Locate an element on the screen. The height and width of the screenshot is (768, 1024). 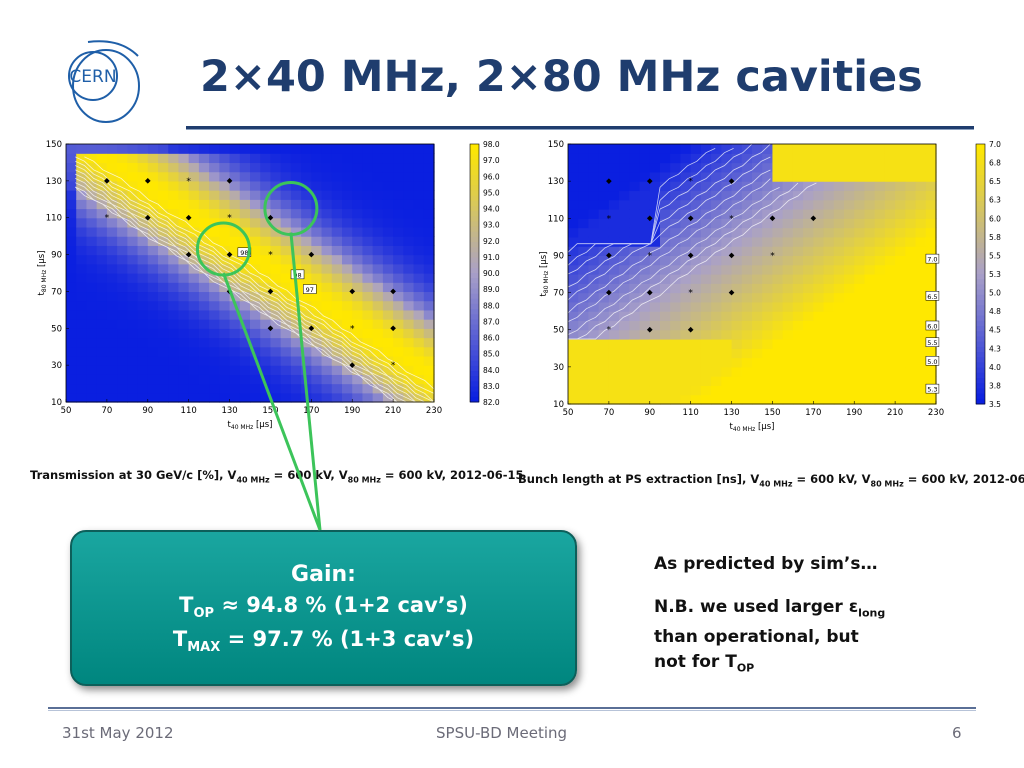
star-marker: * is located at coordinates (731, 219).